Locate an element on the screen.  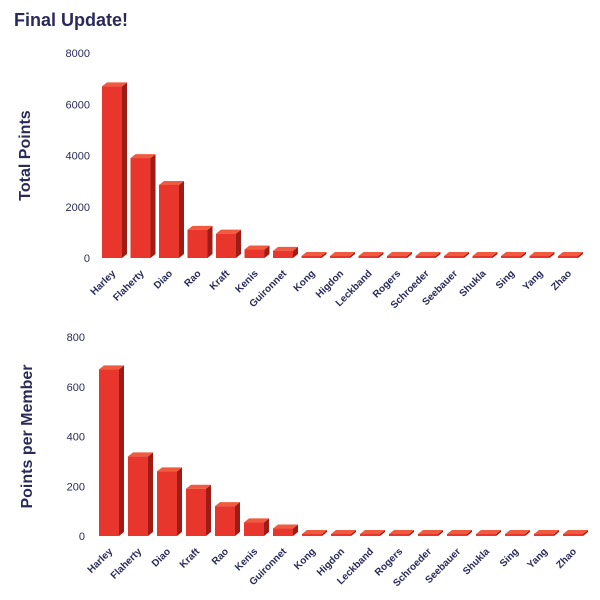
y-tick-label: 200 is located at coordinates (76, 487).